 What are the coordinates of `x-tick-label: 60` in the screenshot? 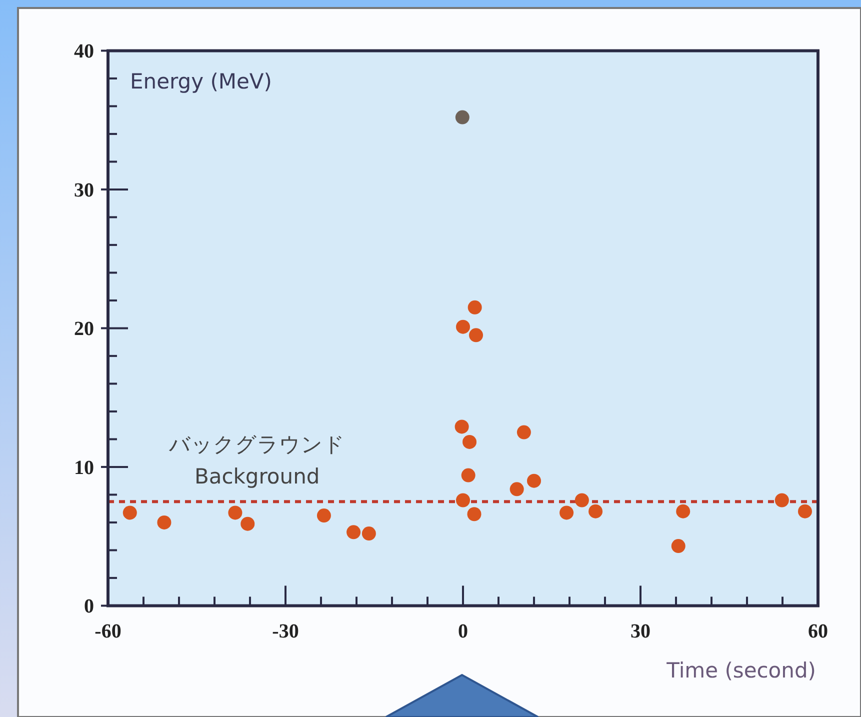 It's located at (818, 631).